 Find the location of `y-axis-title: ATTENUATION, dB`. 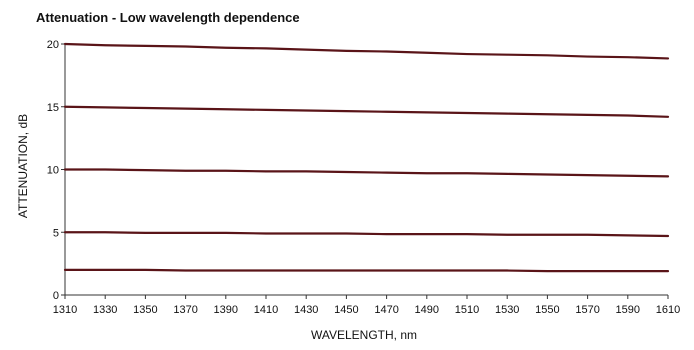

y-axis-title: ATTENUATION, dB is located at coordinates (23, 166).